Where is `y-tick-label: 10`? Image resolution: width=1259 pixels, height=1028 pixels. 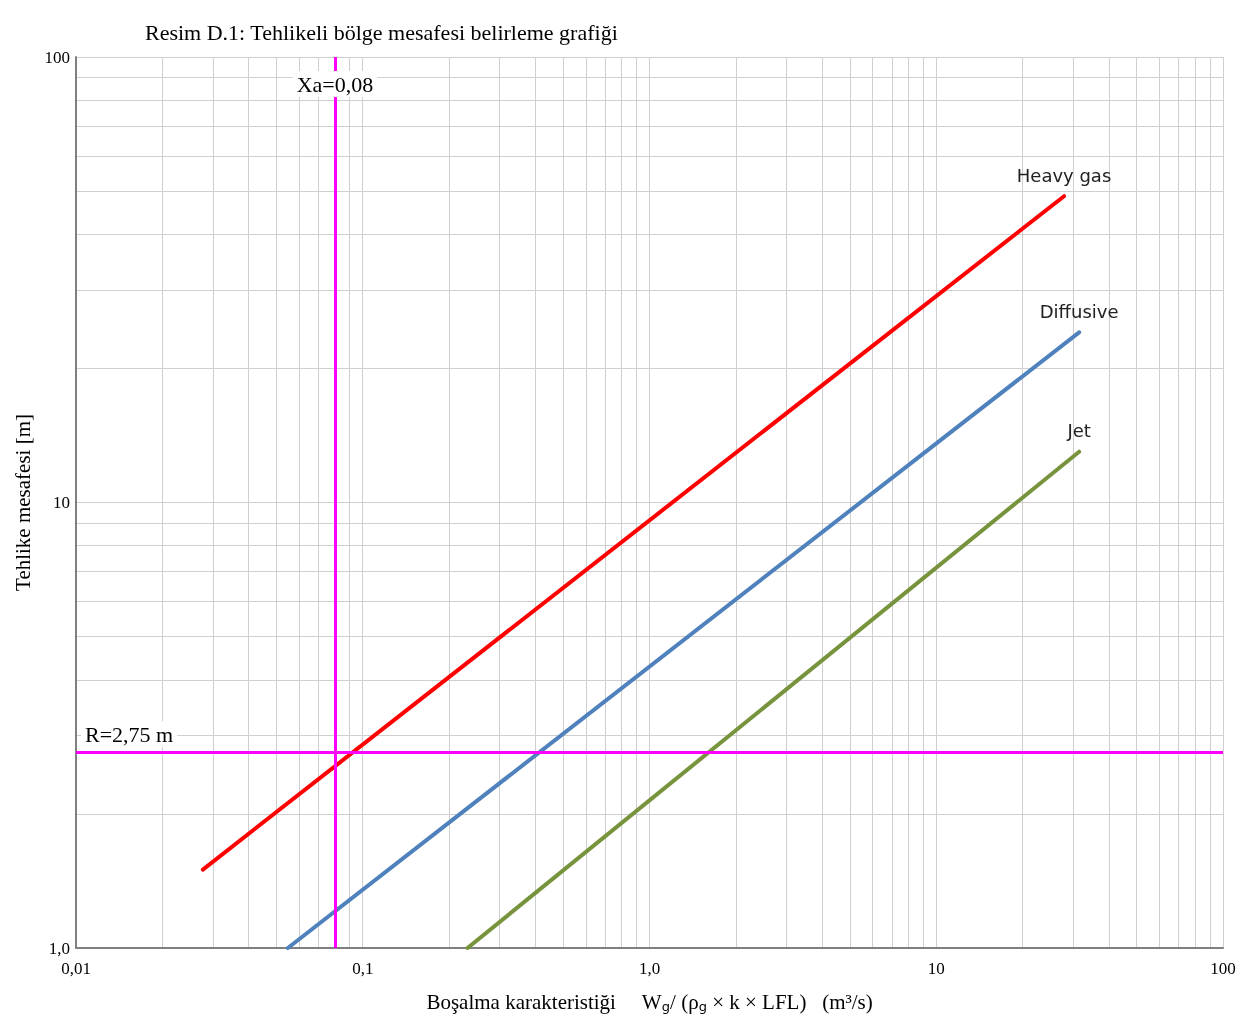 y-tick-label: 10 is located at coordinates (61, 502).